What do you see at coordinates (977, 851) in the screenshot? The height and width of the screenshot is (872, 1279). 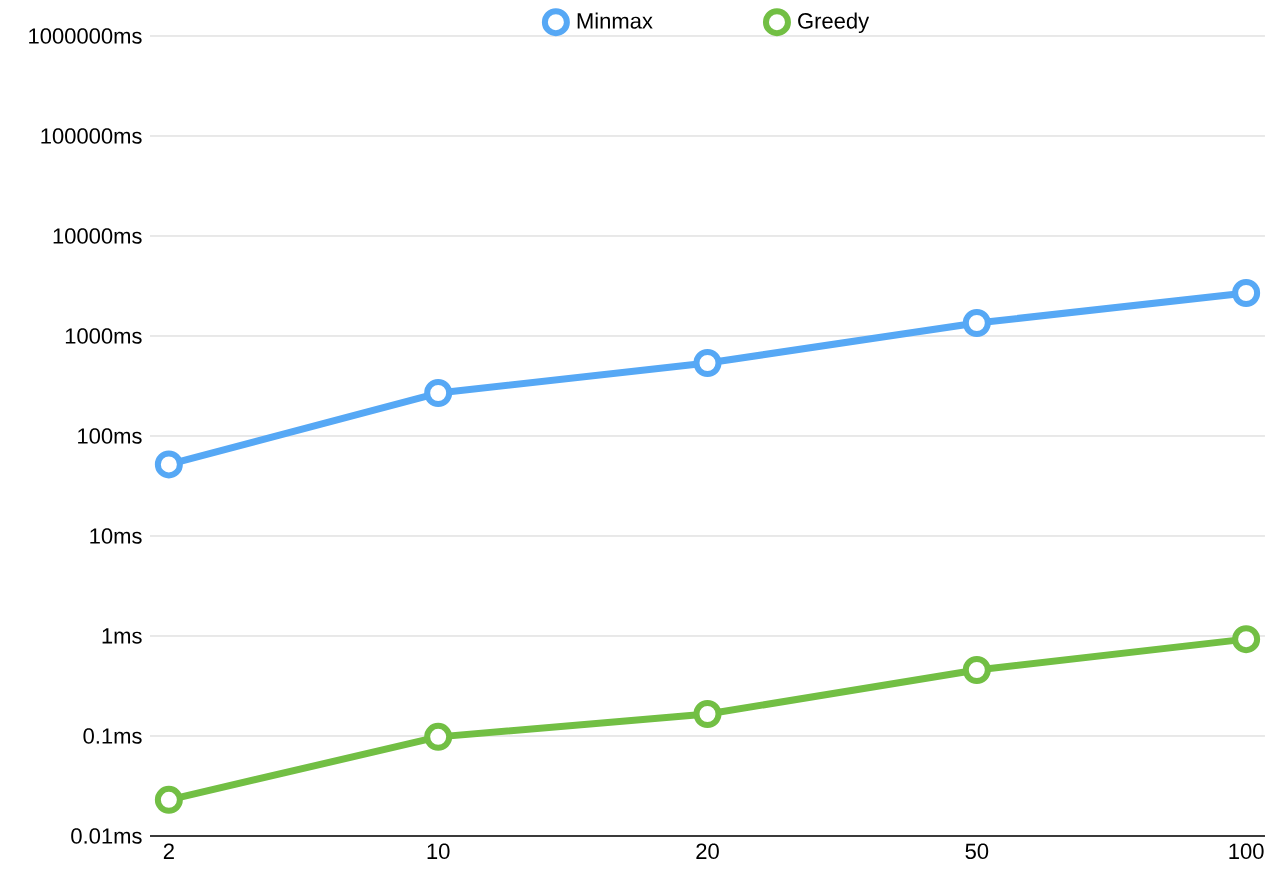 I see `x-tick-label: 50` at bounding box center [977, 851].